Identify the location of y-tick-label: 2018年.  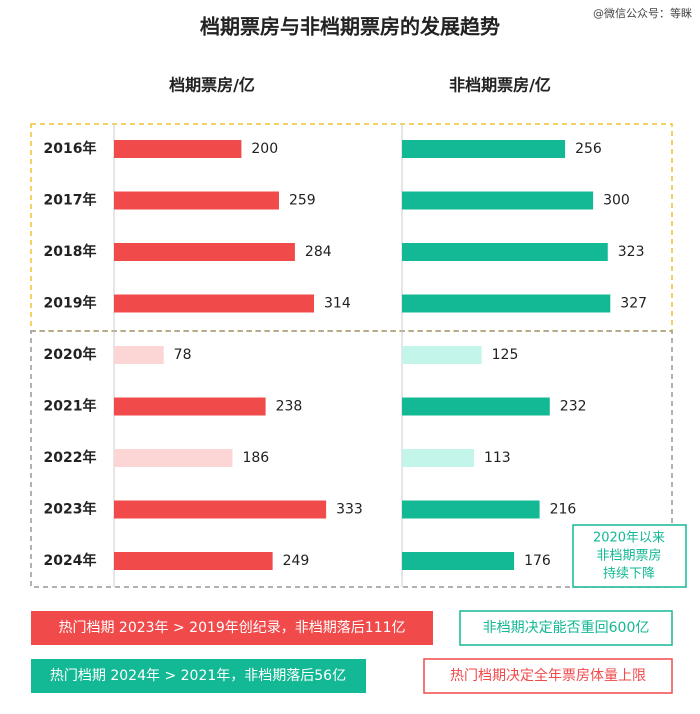
(70, 251).